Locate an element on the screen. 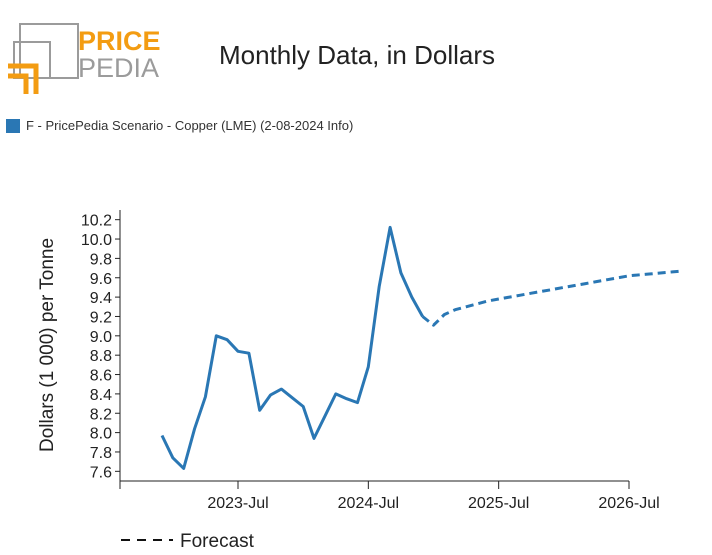  forecast-line is located at coordinates (552, 298).